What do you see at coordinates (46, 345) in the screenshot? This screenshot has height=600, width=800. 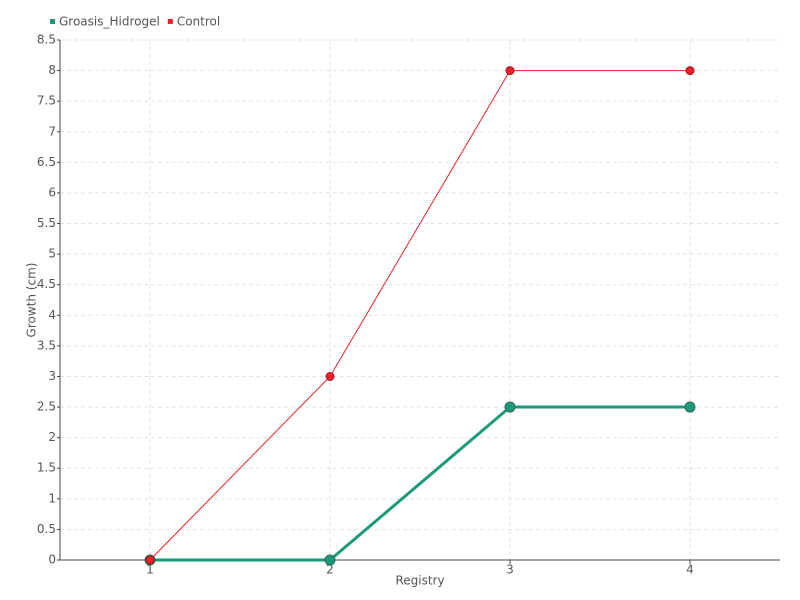 I see `y-tick-label: 3.5` at bounding box center [46, 345].